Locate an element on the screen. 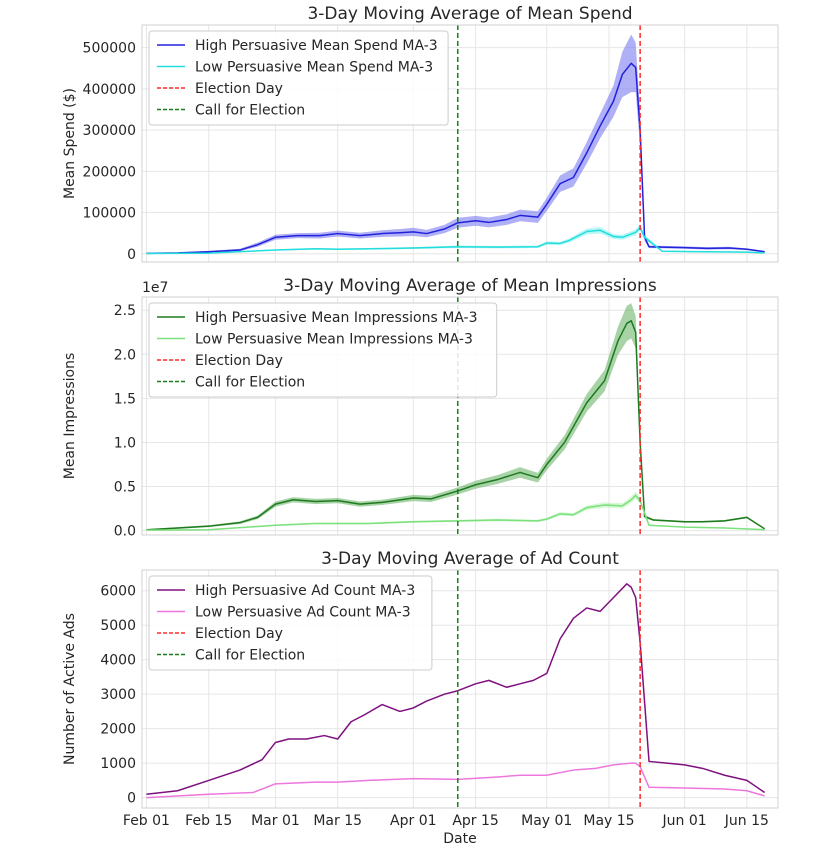 Image resolution: width=840 pixels, height=851 pixels. y-tick-label: 200000 is located at coordinates (109, 172).